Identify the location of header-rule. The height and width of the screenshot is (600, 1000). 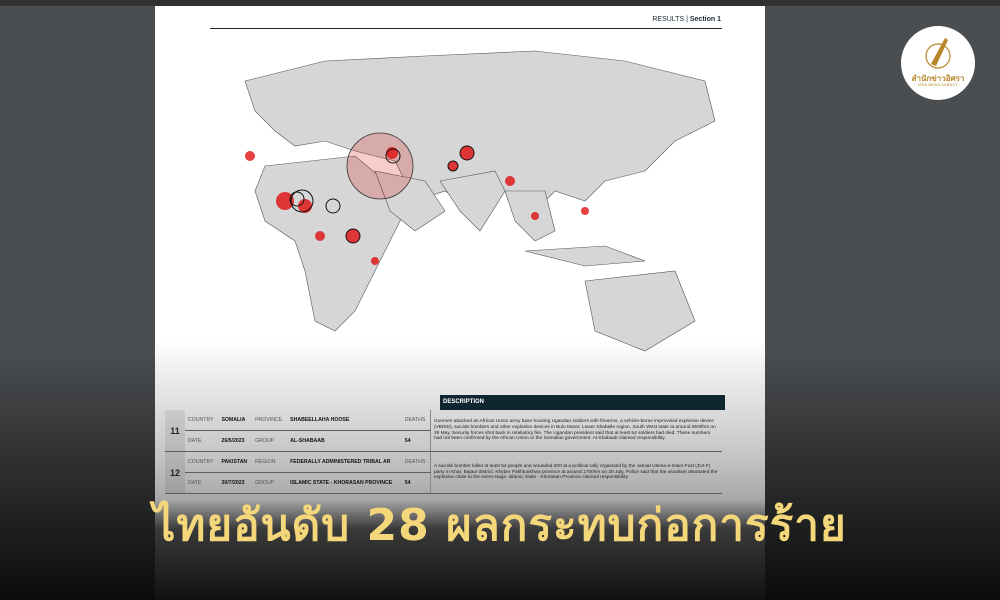
(466, 28).